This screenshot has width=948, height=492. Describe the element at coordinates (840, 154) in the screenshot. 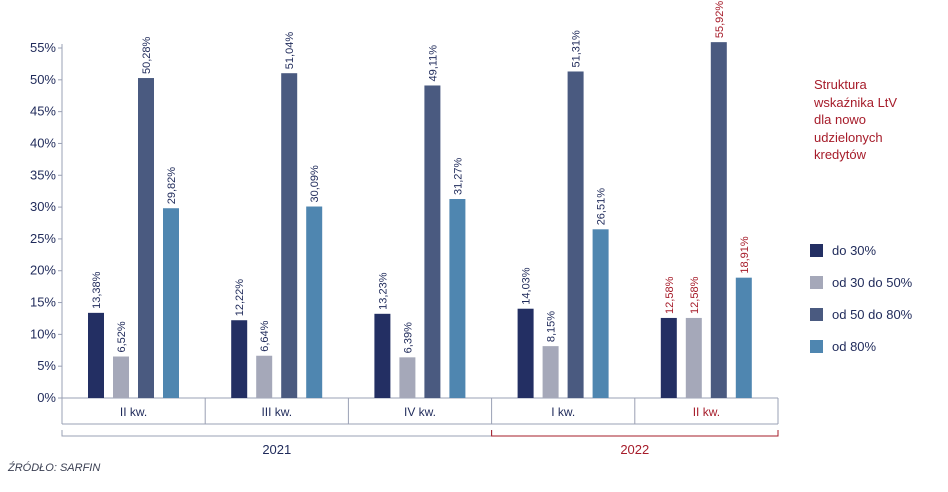

I see `chart-title-line: kredytów` at that location.